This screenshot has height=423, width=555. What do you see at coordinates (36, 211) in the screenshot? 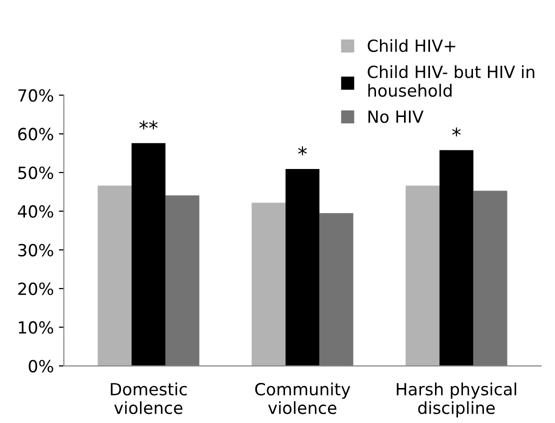
I see `y-tick-label: 40%` at bounding box center [36, 211].